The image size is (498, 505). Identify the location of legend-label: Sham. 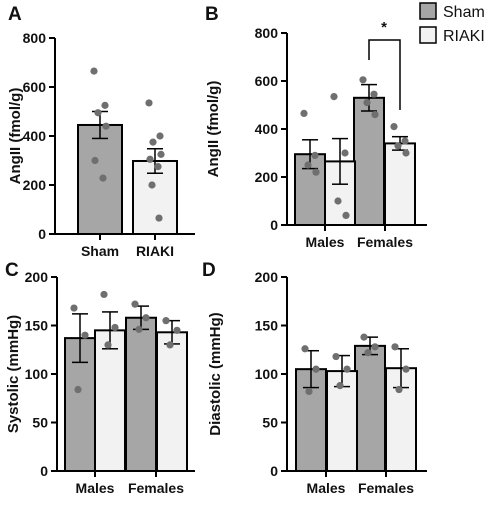
(464, 12).